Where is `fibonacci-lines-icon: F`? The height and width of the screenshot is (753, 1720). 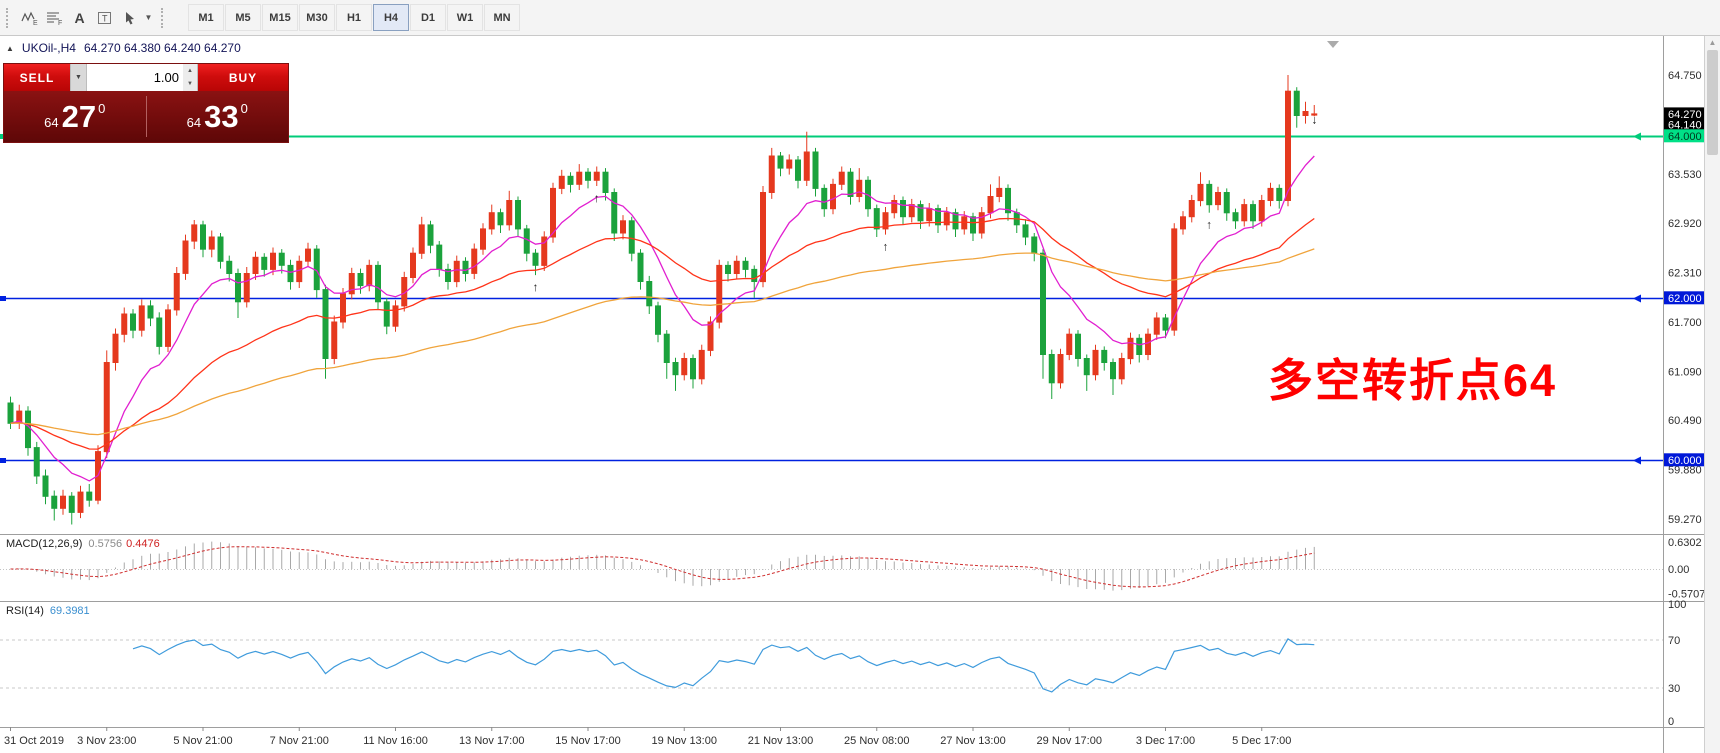
fibonacci-lines-icon: F is located at coordinates (54, 19).